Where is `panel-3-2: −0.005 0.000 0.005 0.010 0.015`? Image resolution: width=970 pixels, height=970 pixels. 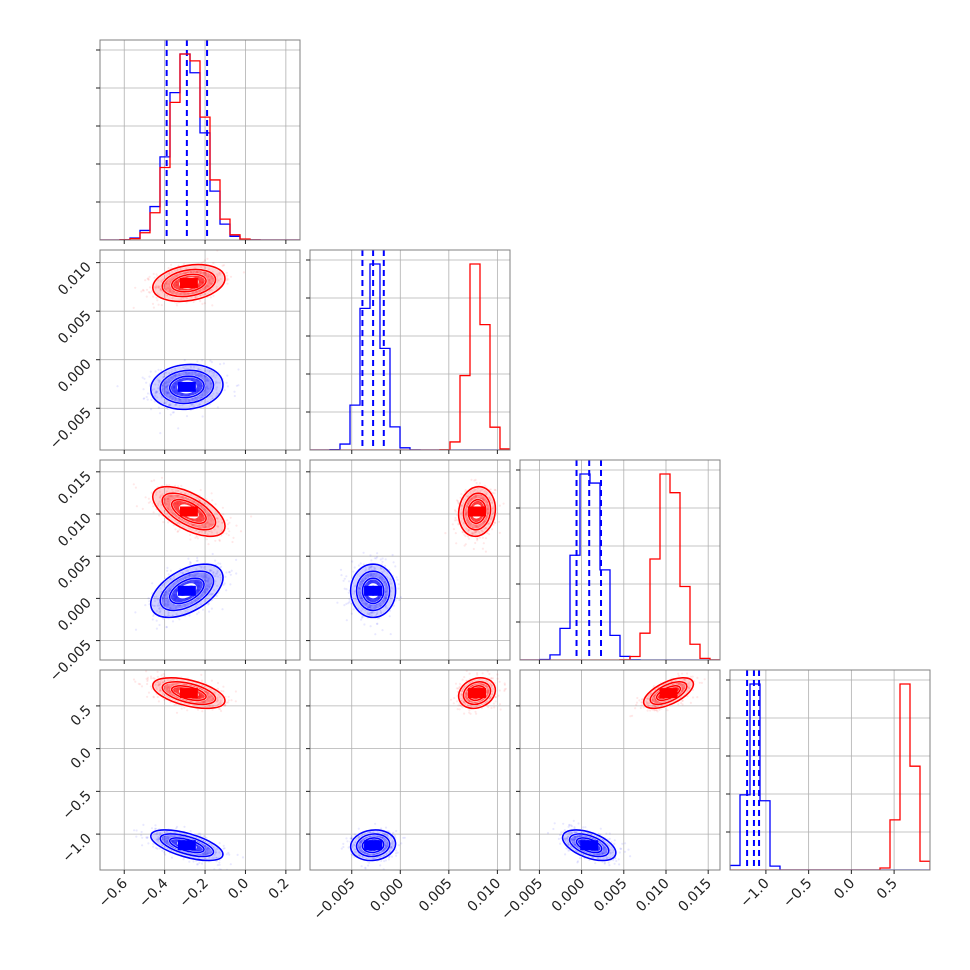 panel-3-2: −0.005 0.000 0.005 0.010 0.015 is located at coordinates (609, 796).